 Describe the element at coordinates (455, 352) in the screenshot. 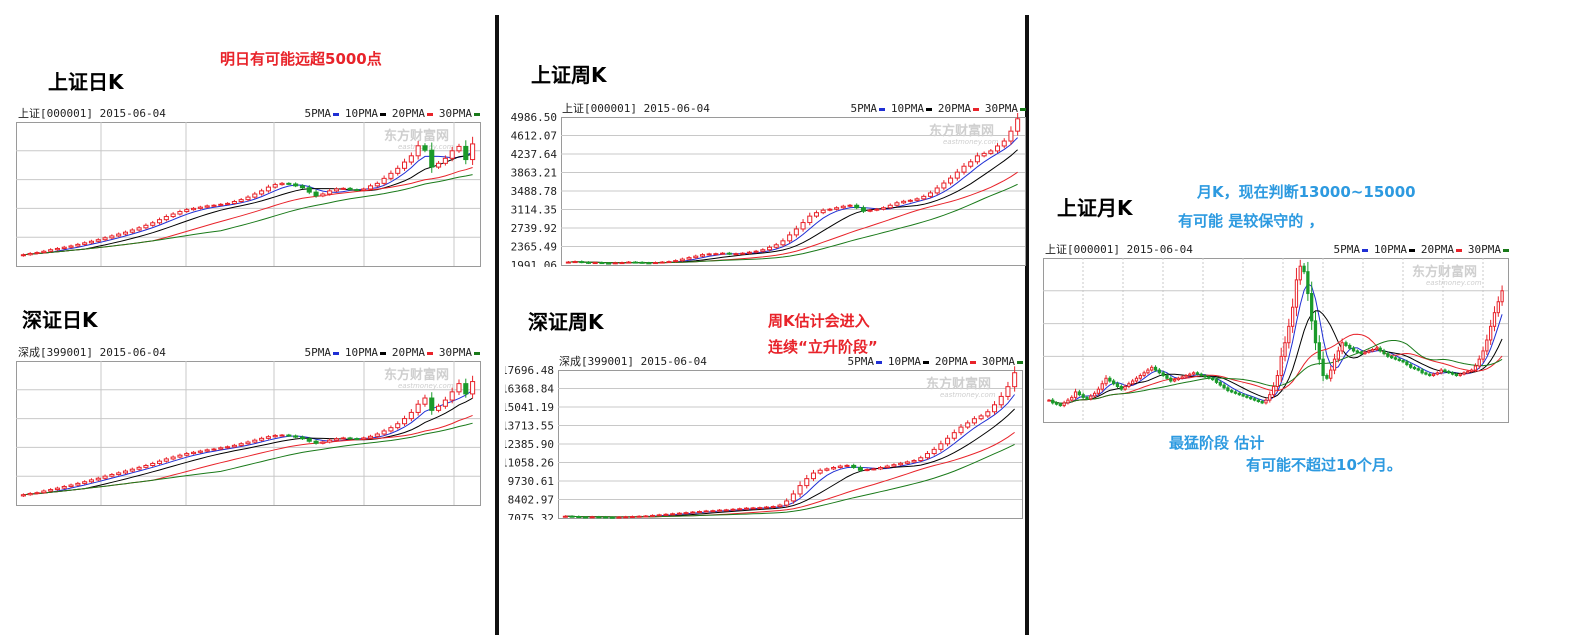

I see `legend-label: 30PMA` at that location.